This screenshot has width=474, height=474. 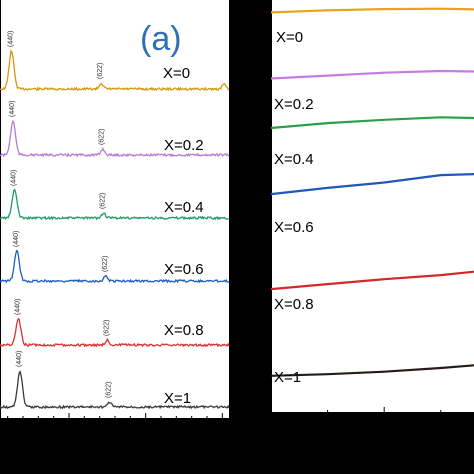 I want to click on transmittance-series-label: X=0.2, so click(x=294, y=104).